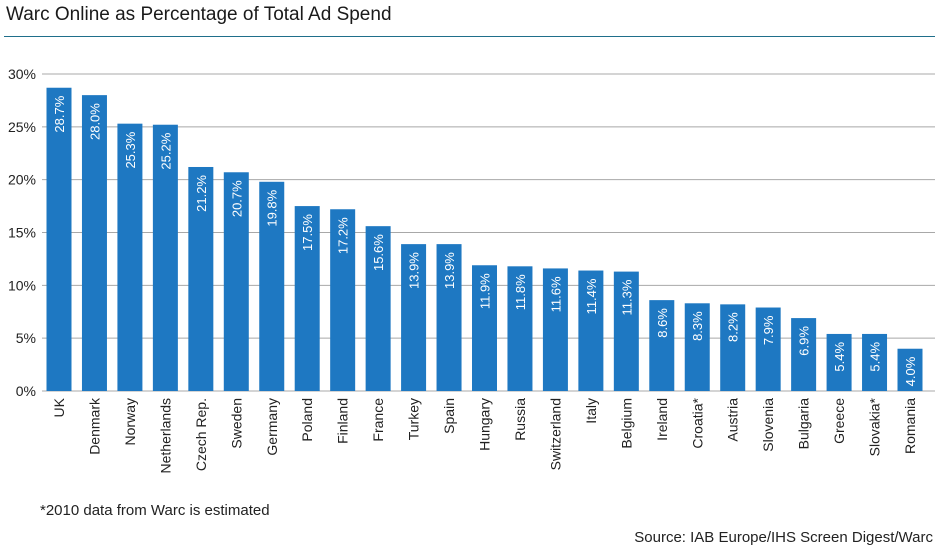 The image size is (939, 556). I want to click on bar-value-label: 28.7%, so click(59, 113).